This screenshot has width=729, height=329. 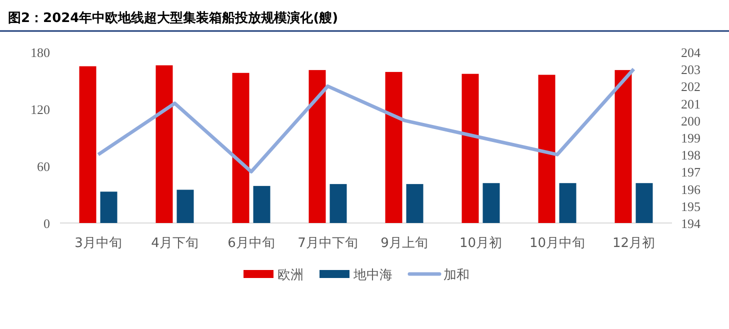 What do you see at coordinates (690, 206) in the screenshot?
I see `y2-tick-label: 195` at bounding box center [690, 206].